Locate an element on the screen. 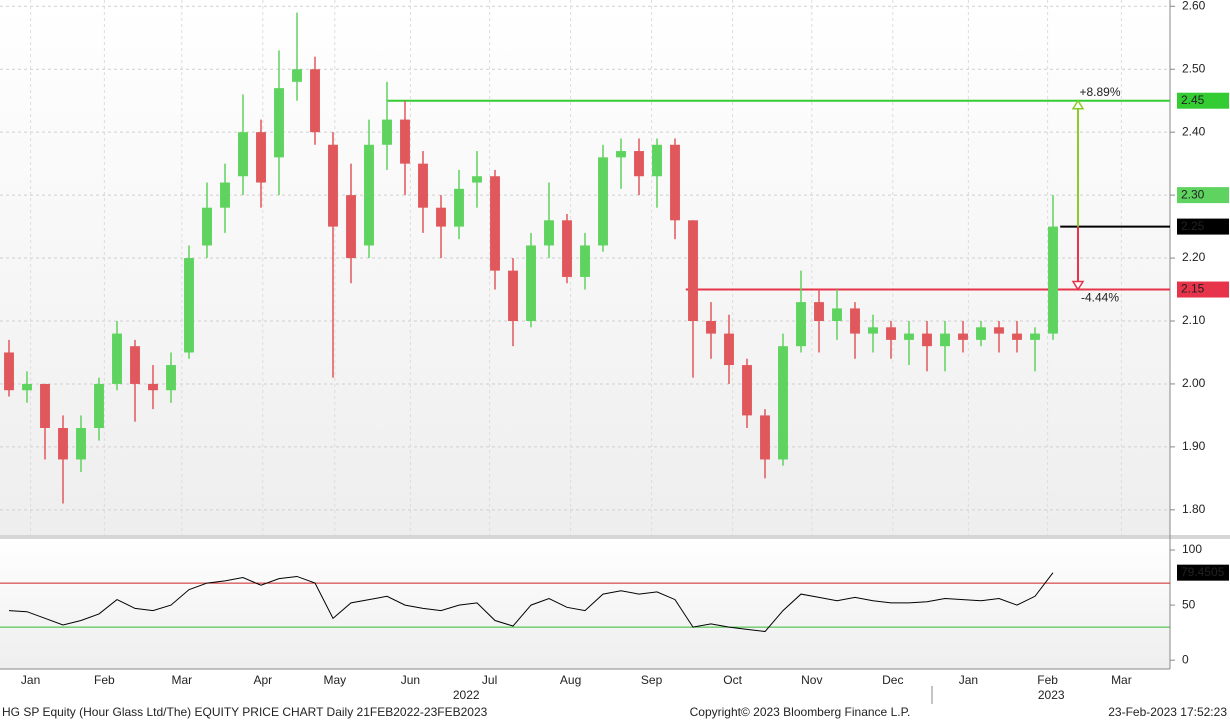 The image size is (1230, 722). price-tag-label: 79.4505 is located at coordinates (1203, 572).